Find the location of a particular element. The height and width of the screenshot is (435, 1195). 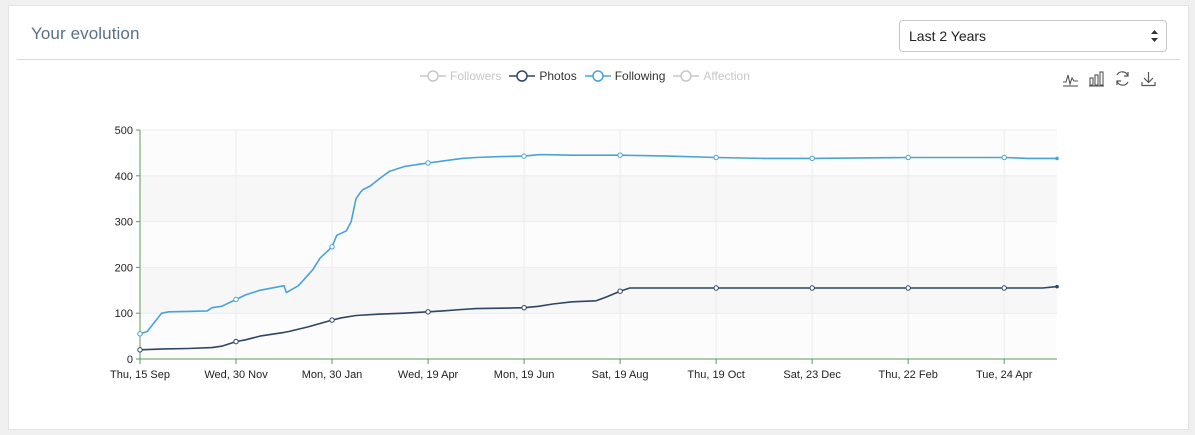

legend-following: Following is located at coordinates (625, 76).